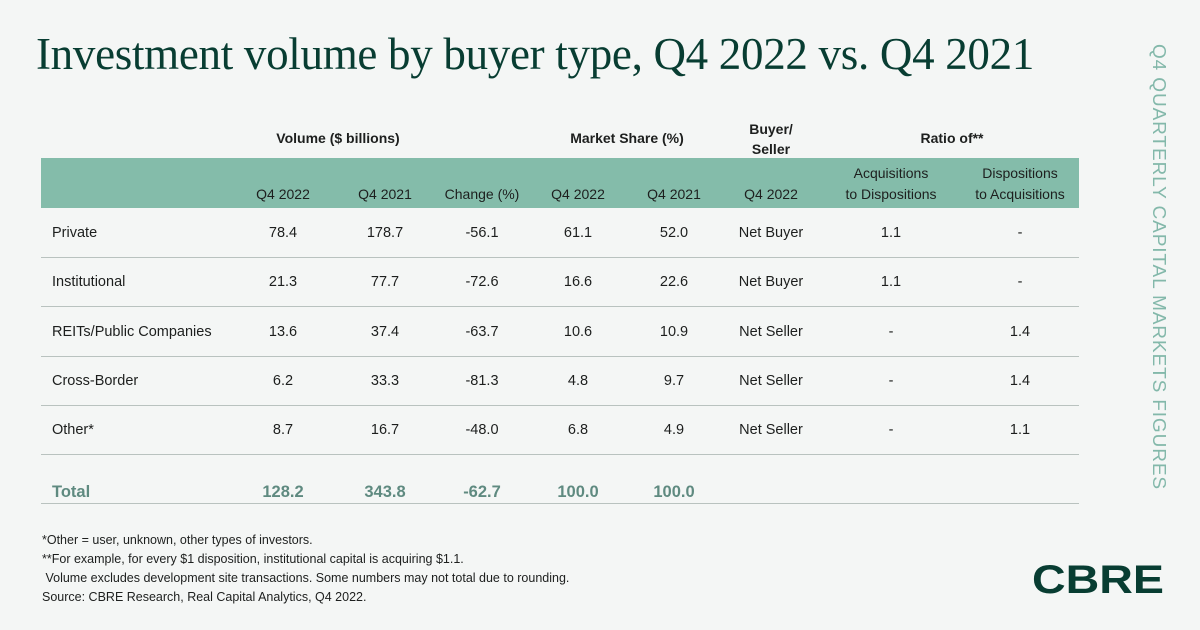 The height and width of the screenshot is (630, 1200). What do you see at coordinates (578, 233) in the screenshot?
I see `table-cell: 61.1` at bounding box center [578, 233].